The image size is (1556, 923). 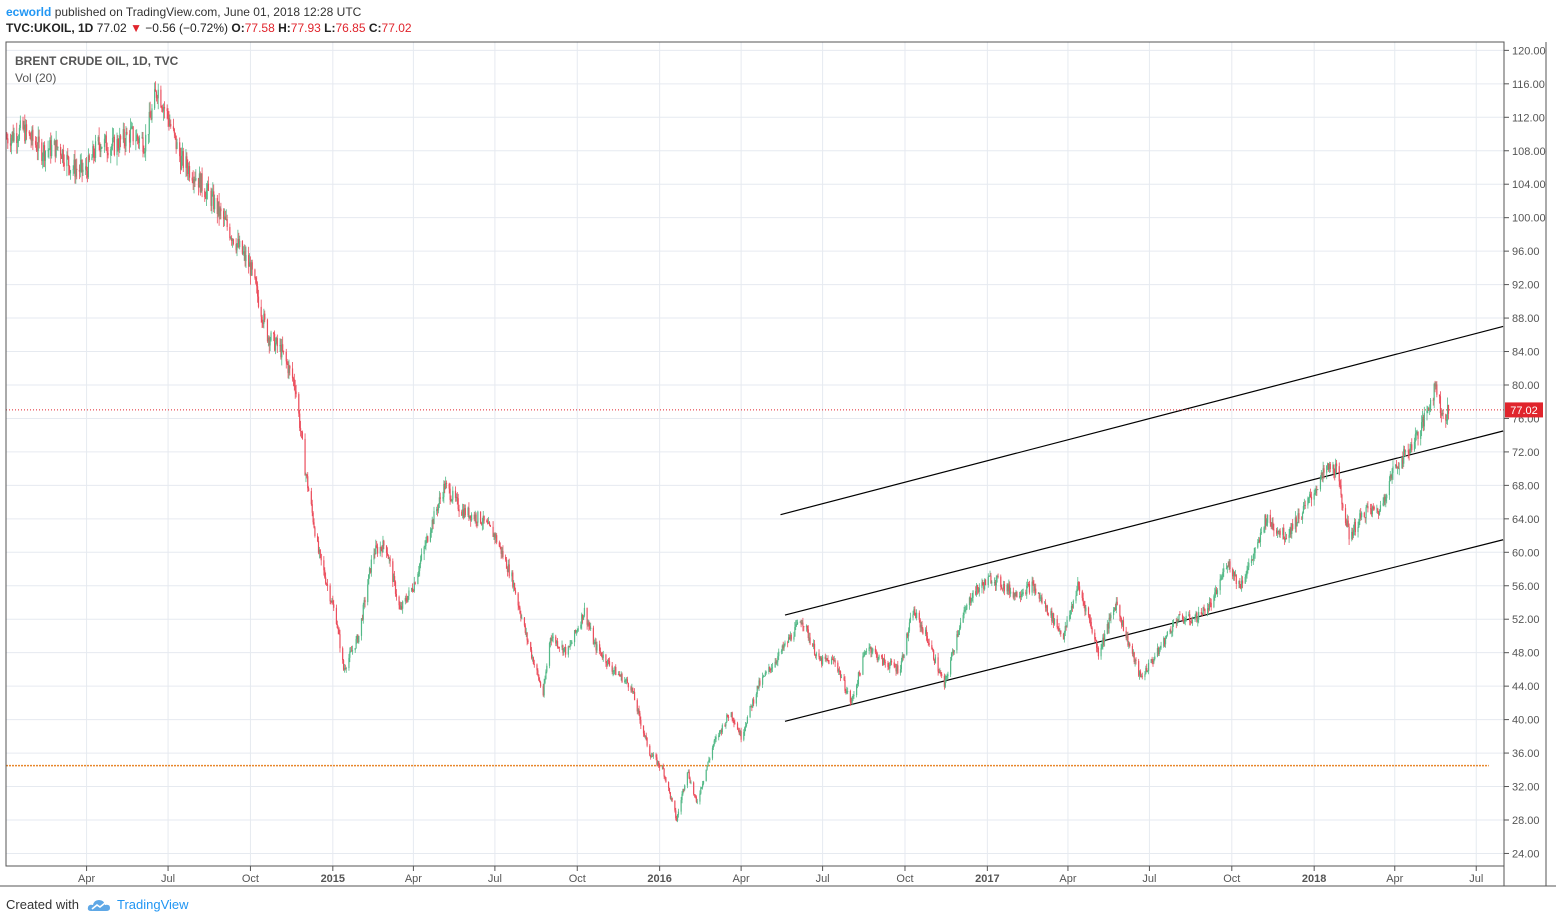 I want to click on price-tick-label: 32.00, so click(x=1526, y=788).